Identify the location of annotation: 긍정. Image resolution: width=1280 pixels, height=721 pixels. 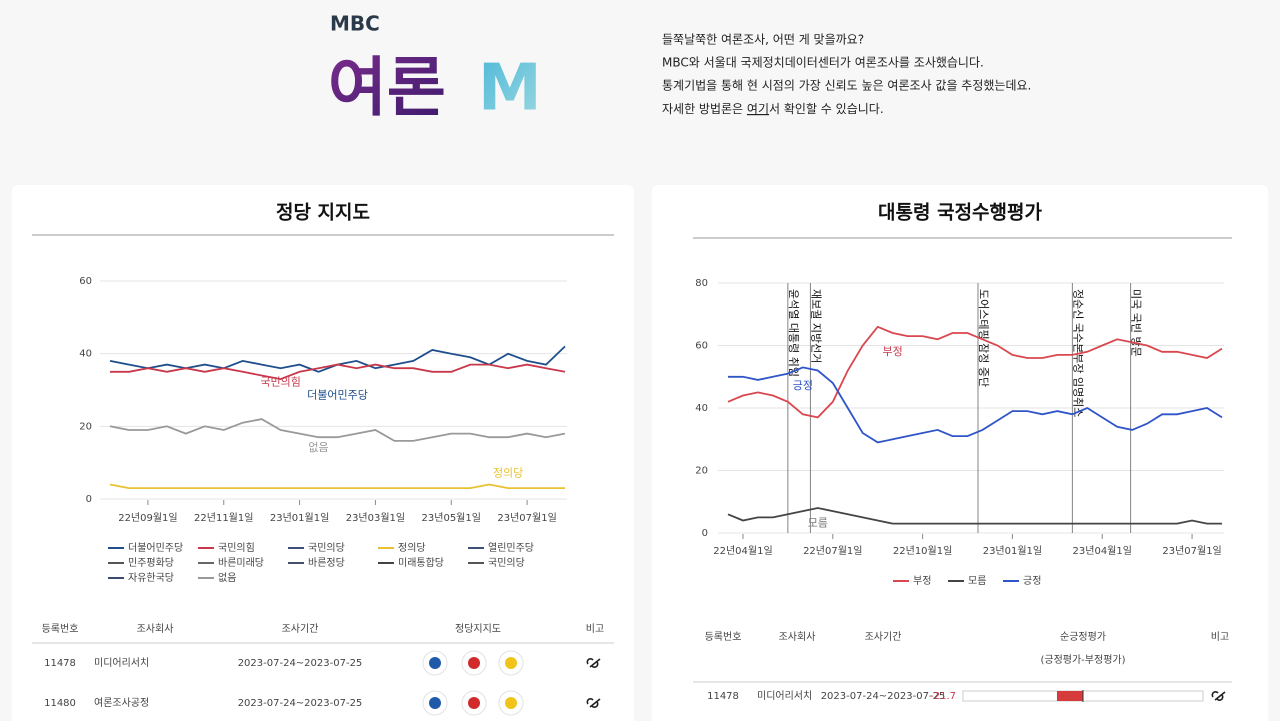
(803, 385).